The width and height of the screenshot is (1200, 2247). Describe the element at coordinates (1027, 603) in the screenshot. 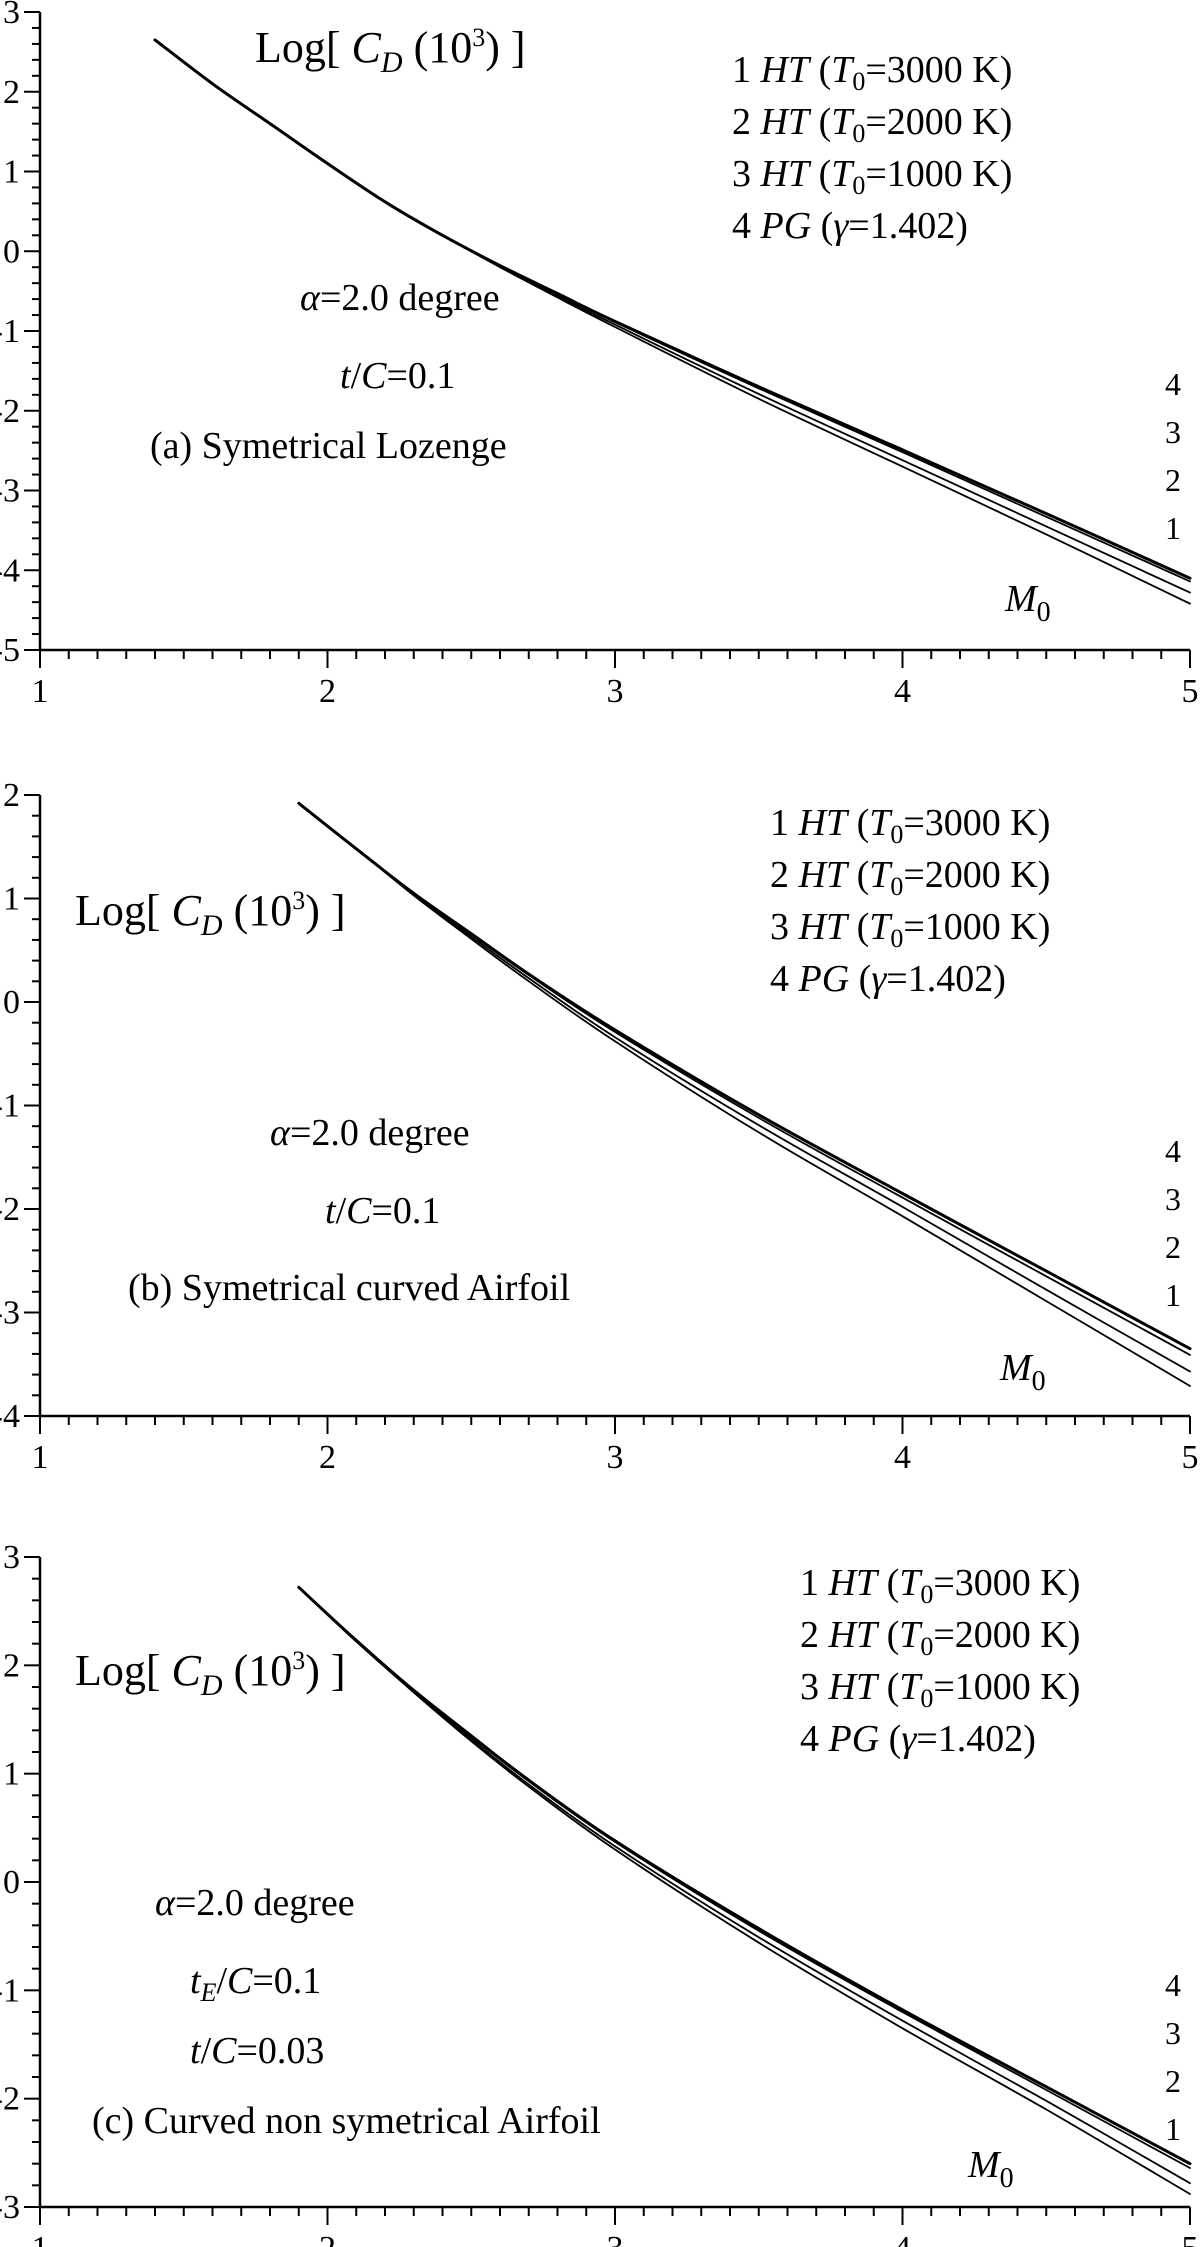

I see `x-axis-label-a: M0` at that location.